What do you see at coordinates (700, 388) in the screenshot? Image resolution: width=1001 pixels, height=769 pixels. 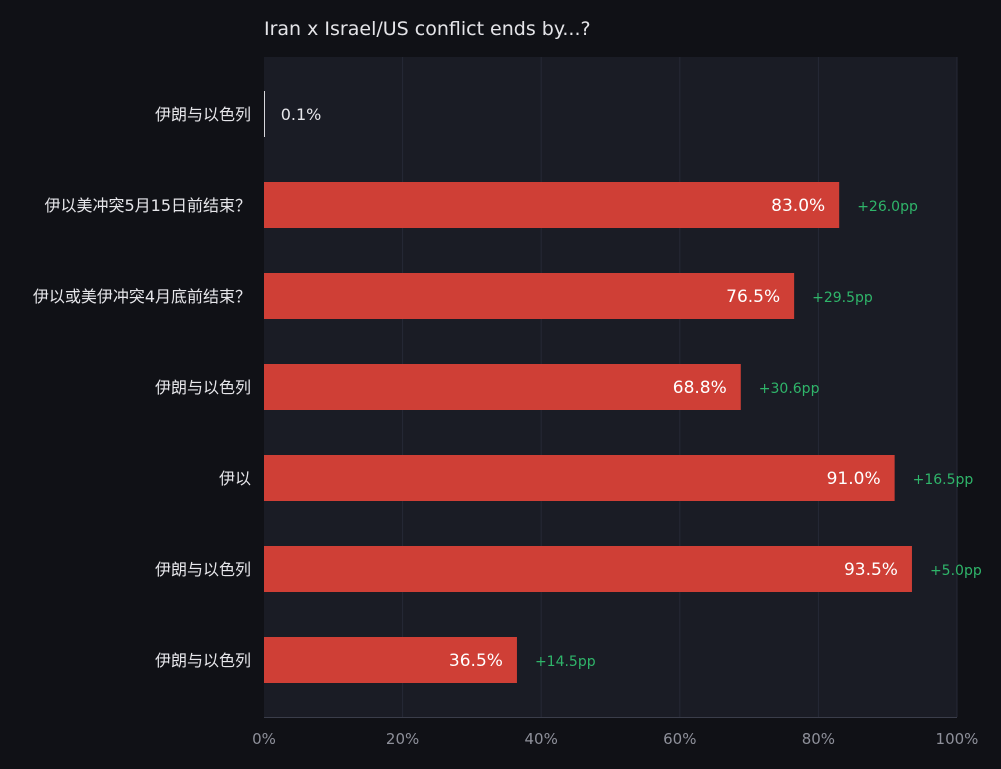 I see `bar-value-label: 68.8%` at bounding box center [700, 388].